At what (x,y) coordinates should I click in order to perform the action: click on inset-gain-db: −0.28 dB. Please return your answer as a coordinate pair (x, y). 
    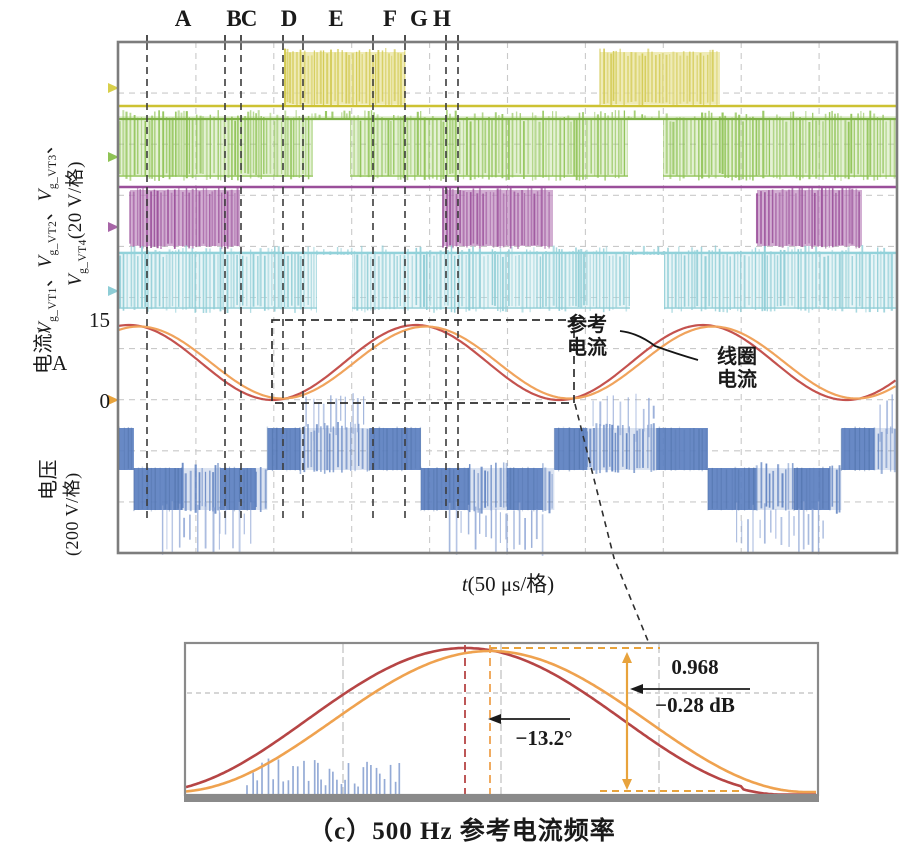
    Looking at the image, I should click on (695, 705).